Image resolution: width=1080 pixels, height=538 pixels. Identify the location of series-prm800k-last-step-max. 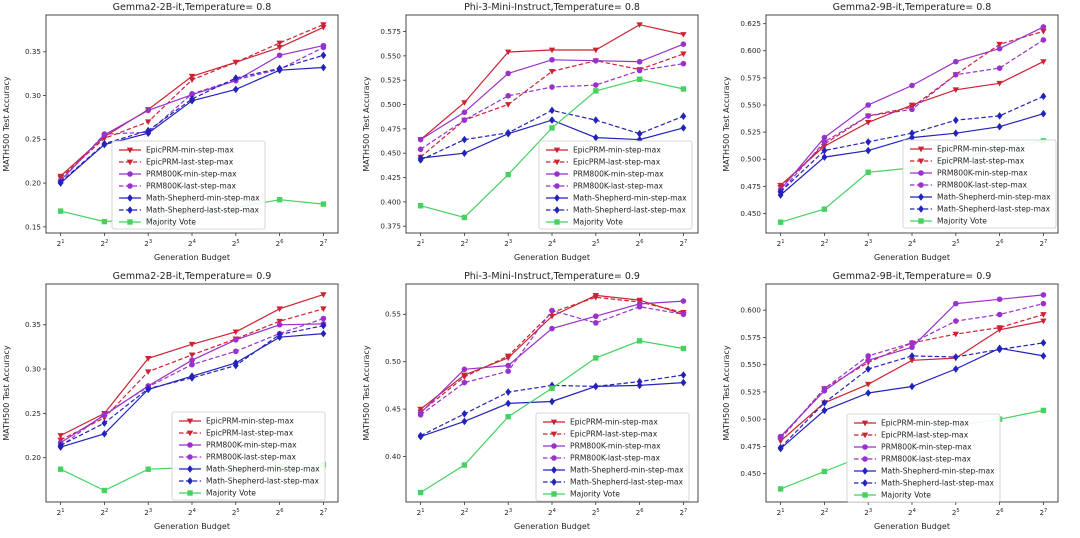
(912, 370).